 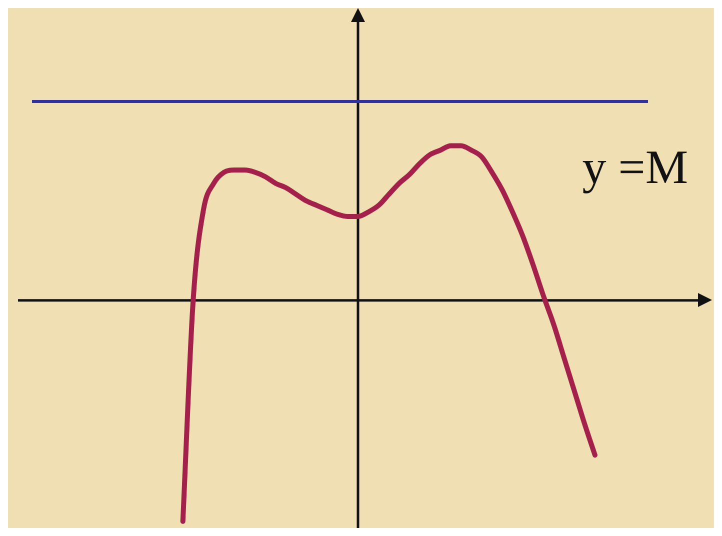 What do you see at coordinates (635, 167) in the screenshot?
I see `ref-line-label: y =M` at bounding box center [635, 167].